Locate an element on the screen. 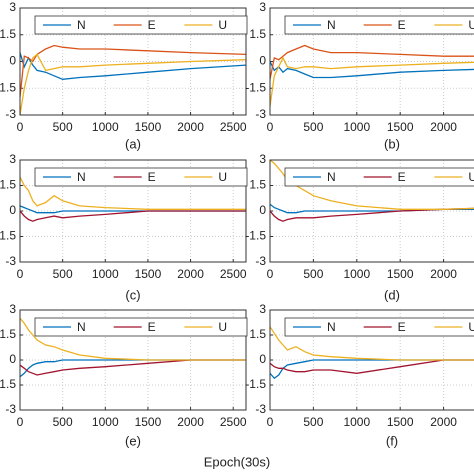 This screenshot has height=474, width=474. panel-caption: (d) is located at coordinates (392, 294).